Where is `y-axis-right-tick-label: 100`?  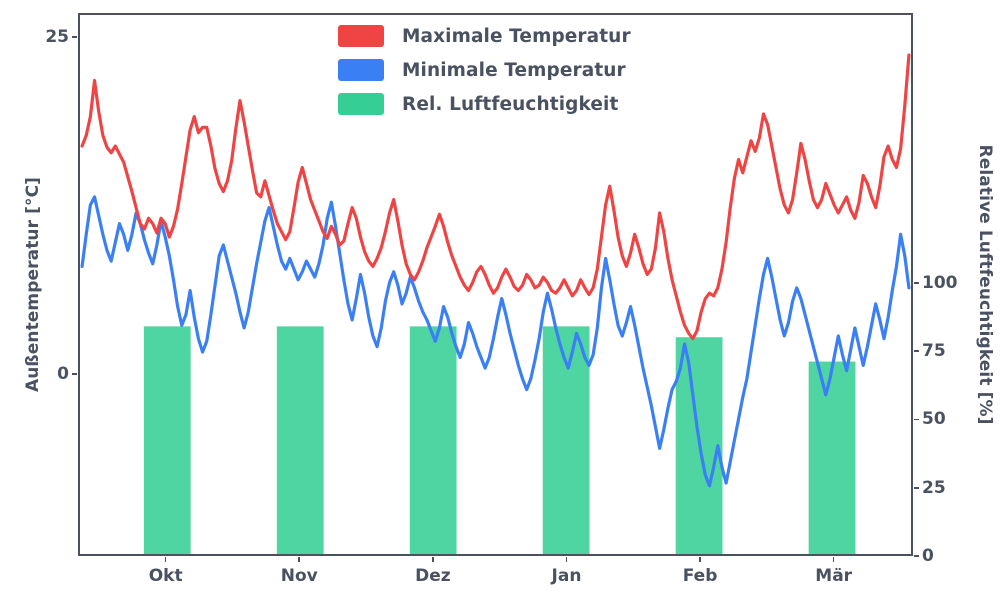 y-axis-right-tick-label: 100 is located at coordinates (940, 282).